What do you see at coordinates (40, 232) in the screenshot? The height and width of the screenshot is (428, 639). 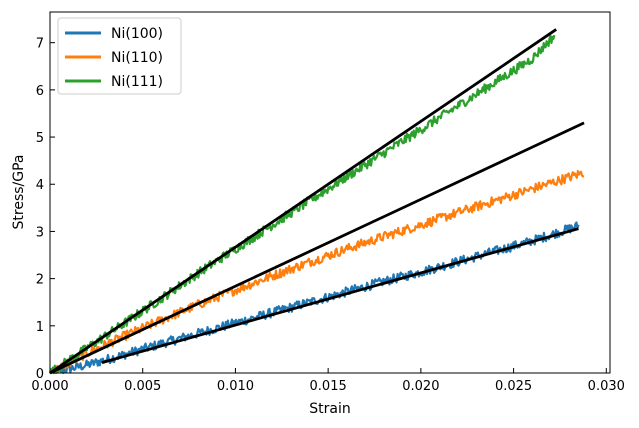 I see `y-tick-label: 3` at bounding box center [40, 232].